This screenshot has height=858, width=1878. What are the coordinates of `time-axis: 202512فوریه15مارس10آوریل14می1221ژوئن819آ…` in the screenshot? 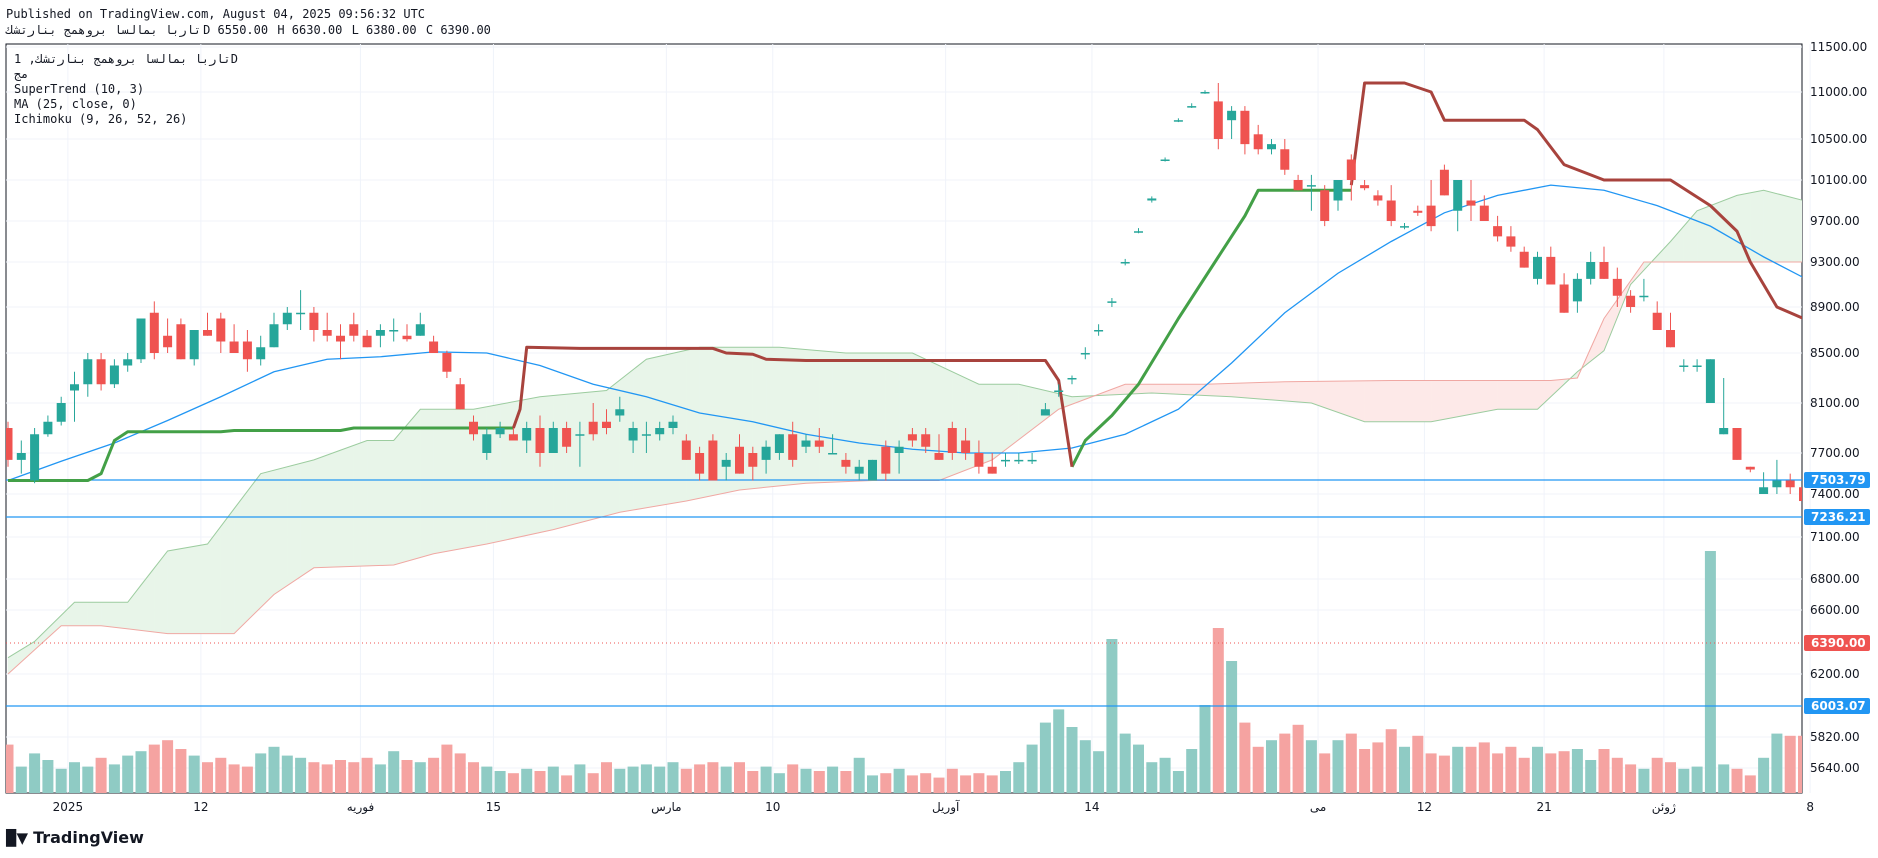 It's located at (933, 807).